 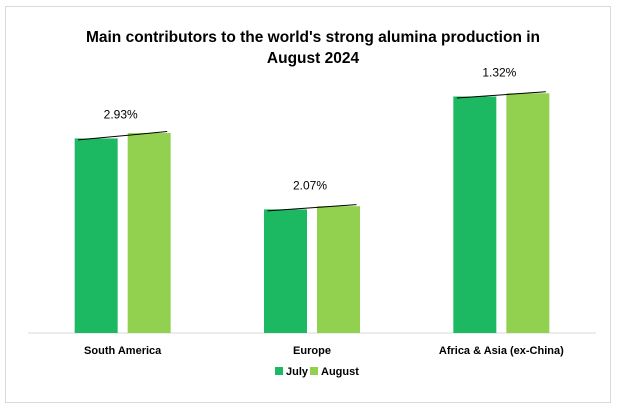 What do you see at coordinates (340, 372) in the screenshot?
I see `legend-label-august: August` at bounding box center [340, 372].